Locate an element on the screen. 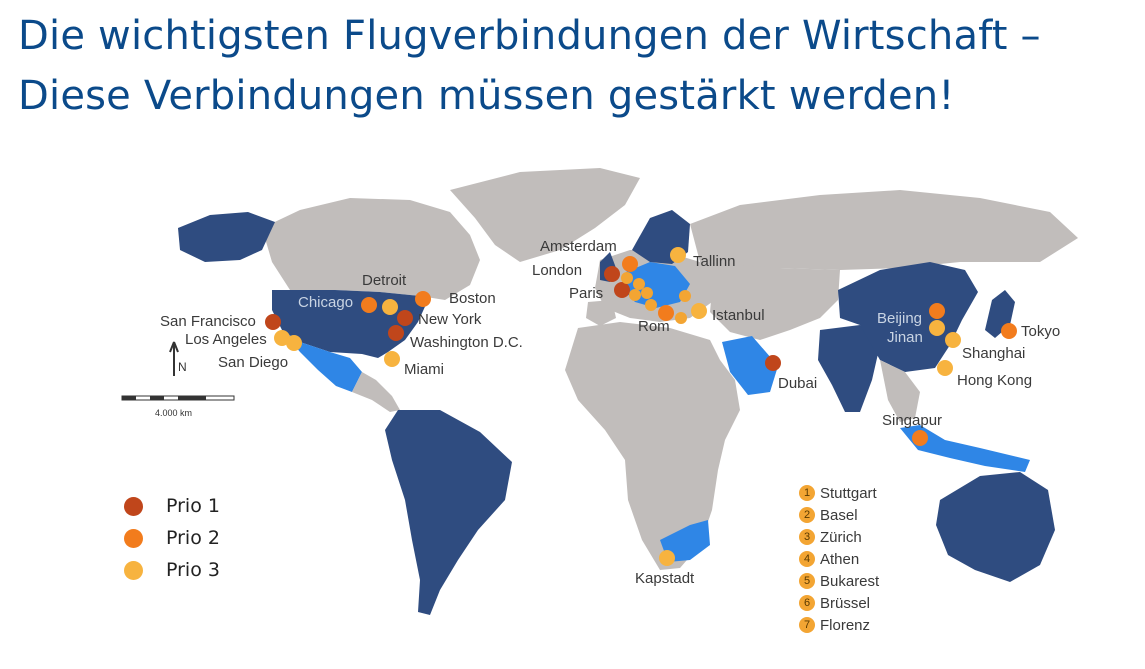 The image size is (1145, 669). numbered-city-item: 2 Basel is located at coordinates (839, 515).